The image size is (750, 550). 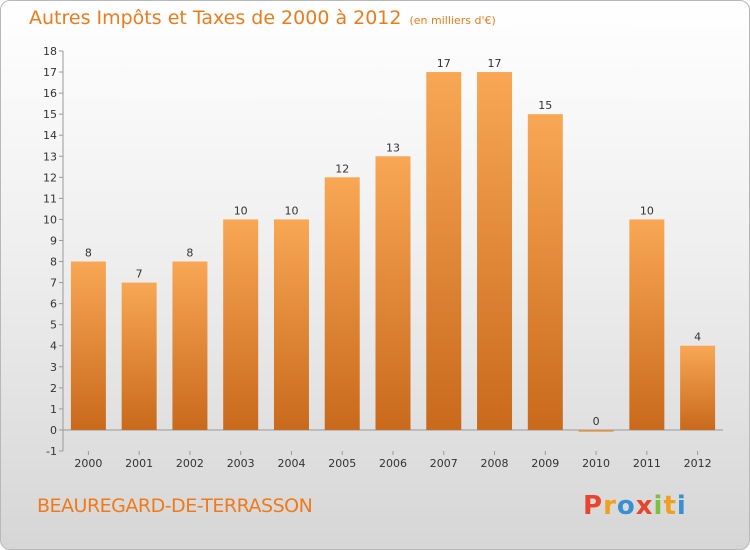 What do you see at coordinates (393, 293) in the screenshot?
I see `bar-2006` at bounding box center [393, 293].